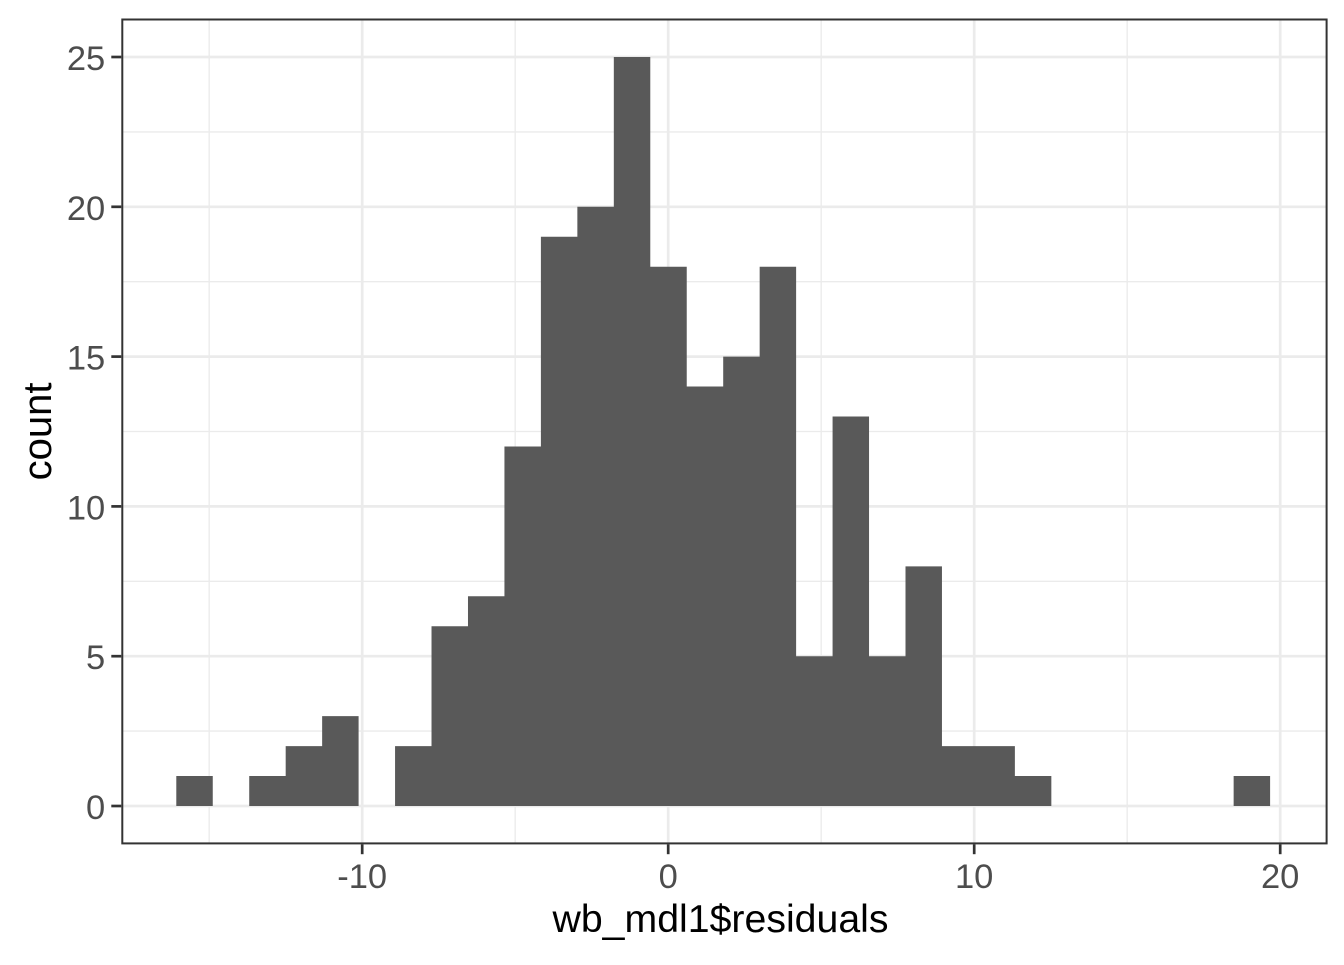 This screenshot has width=1344, height=965. Describe the element at coordinates (95, 658) in the screenshot. I see `svg-text: 5` at that location.